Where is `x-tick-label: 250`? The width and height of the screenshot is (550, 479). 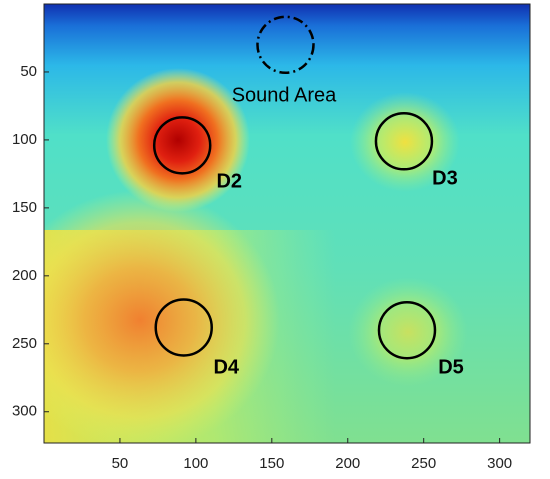
x-tick-label: 250 is located at coordinates (423, 463).